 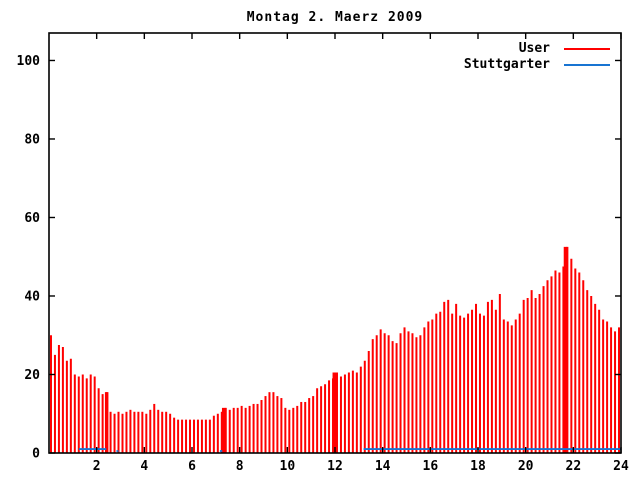 What do you see at coordinates (144, 466) in the screenshot?
I see `svg-text: 4` at bounding box center [144, 466].